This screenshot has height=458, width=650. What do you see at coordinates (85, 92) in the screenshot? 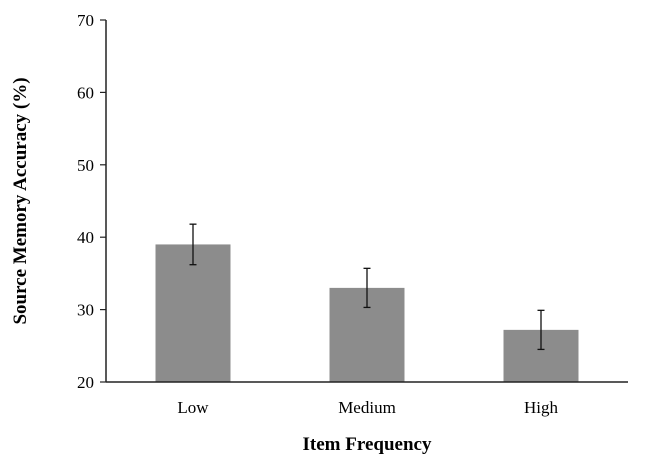
I see `y-tick-label: 60` at bounding box center [85, 92].